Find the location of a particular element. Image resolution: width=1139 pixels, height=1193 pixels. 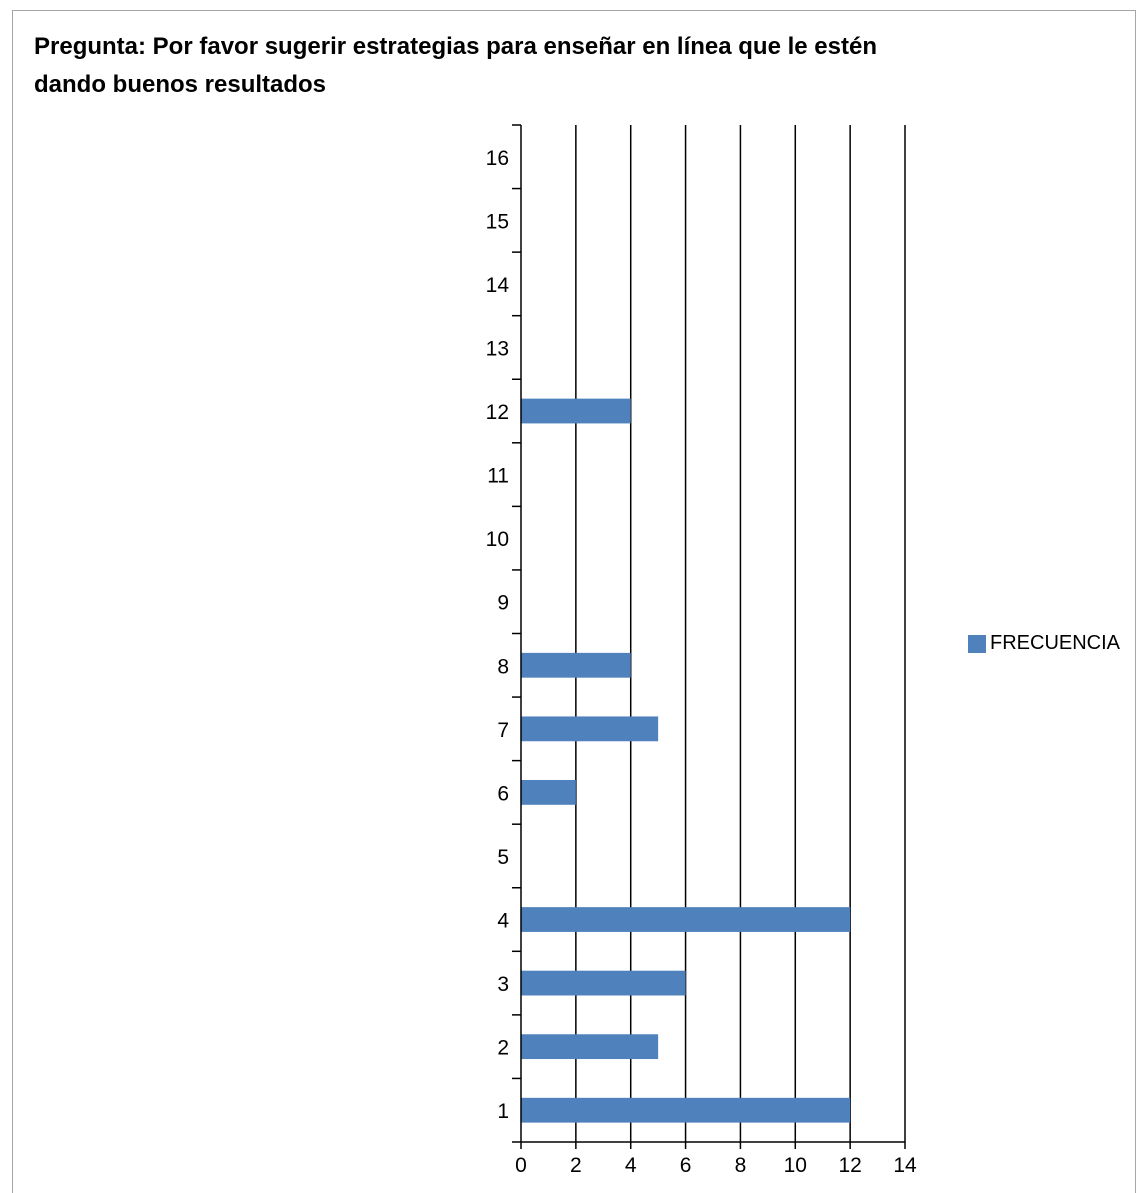

legend-label: FRECUENCIA is located at coordinates (1055, 643).